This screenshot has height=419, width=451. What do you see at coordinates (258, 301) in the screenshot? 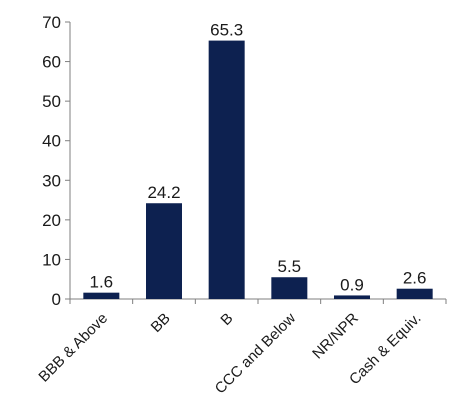
I see `x-axis` at bounding box center [258, 301].